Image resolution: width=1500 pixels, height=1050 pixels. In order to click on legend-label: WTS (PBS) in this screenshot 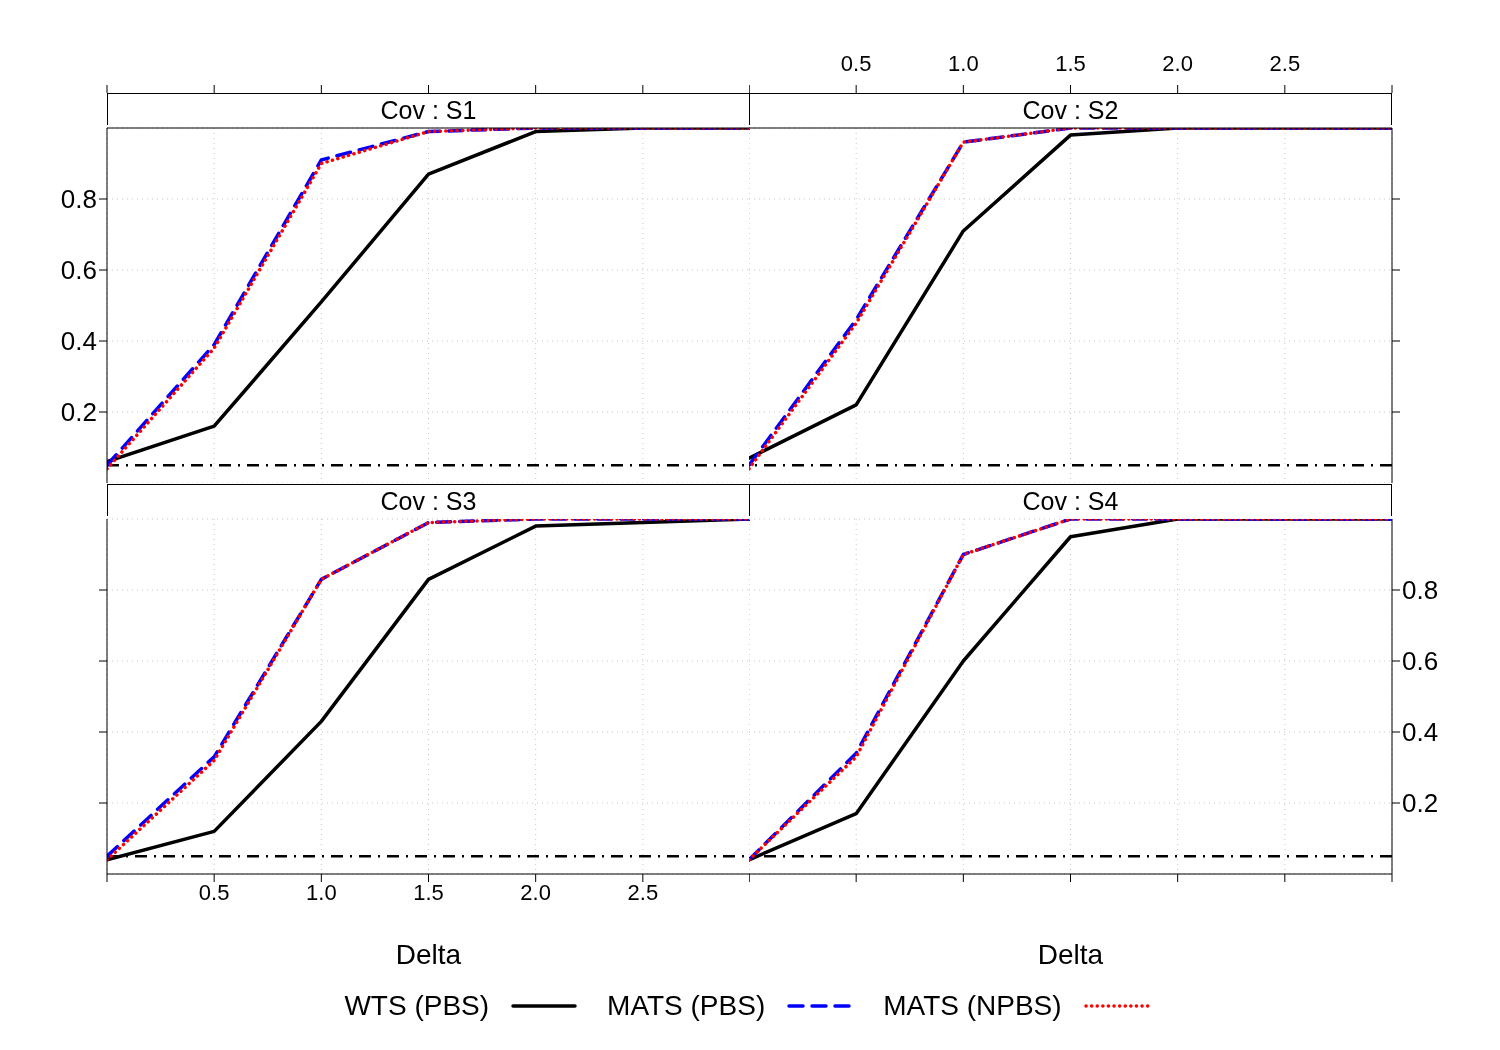, I will do `click(417, 1006)`.